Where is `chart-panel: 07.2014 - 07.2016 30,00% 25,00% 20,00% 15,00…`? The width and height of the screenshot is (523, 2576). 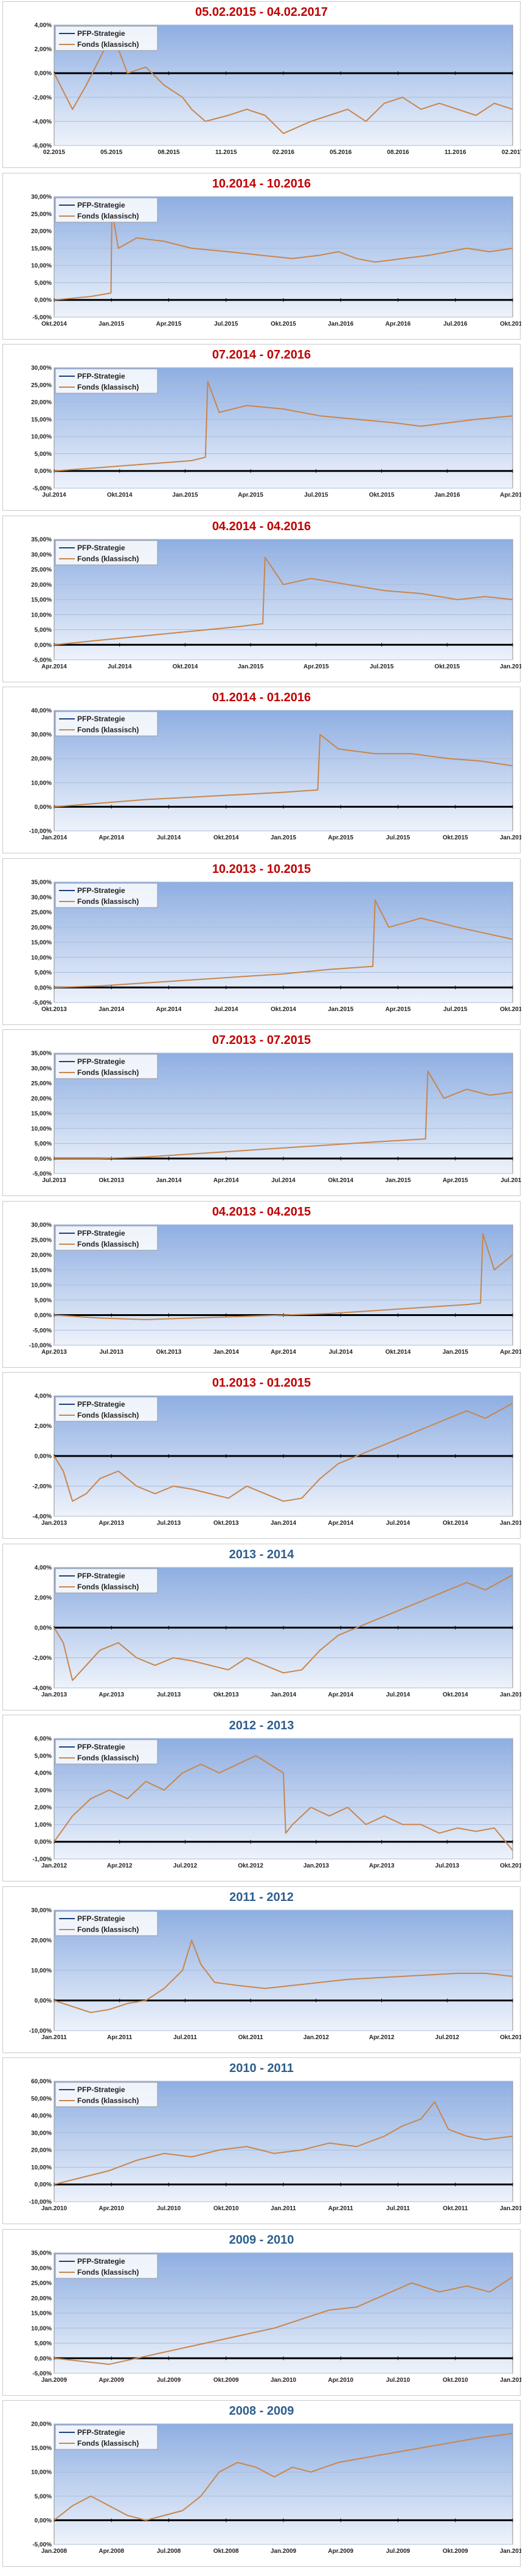
chart-panel: 07.2014 - 07.2016 30,00% 25,00% 20,00% 15,00… is located at coordinates (261, 427).